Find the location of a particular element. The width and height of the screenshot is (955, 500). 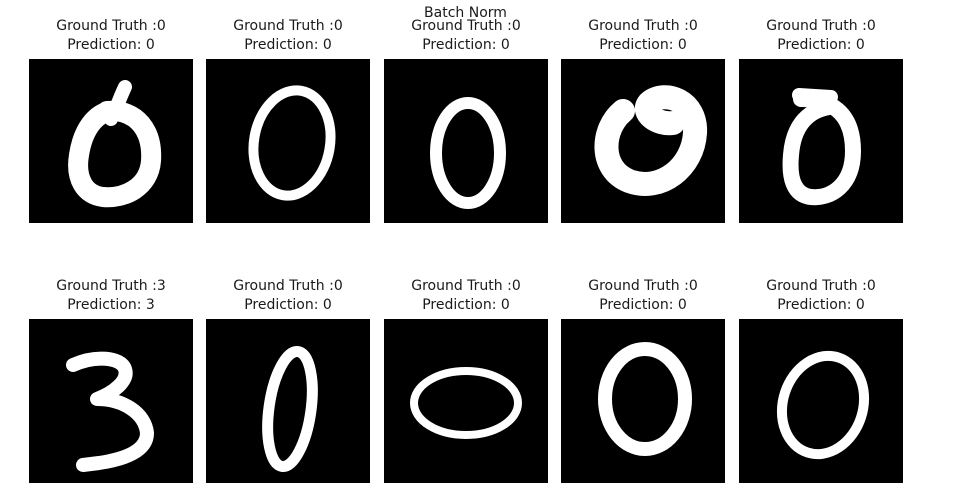

prediction-label: Prediction: 3 is located at coordinates (111, 305).